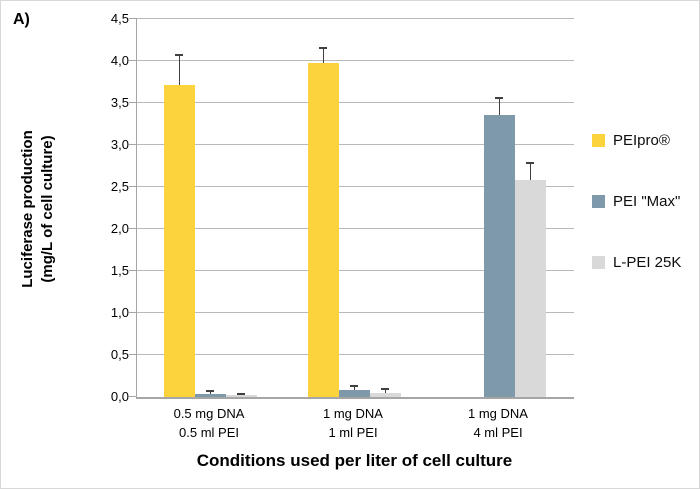 The height and width of the screenshot is (489, 700). Describe the element at coordinates (119, 396) in the screenshot. I see `y-tick-label: 0,0` at that location.